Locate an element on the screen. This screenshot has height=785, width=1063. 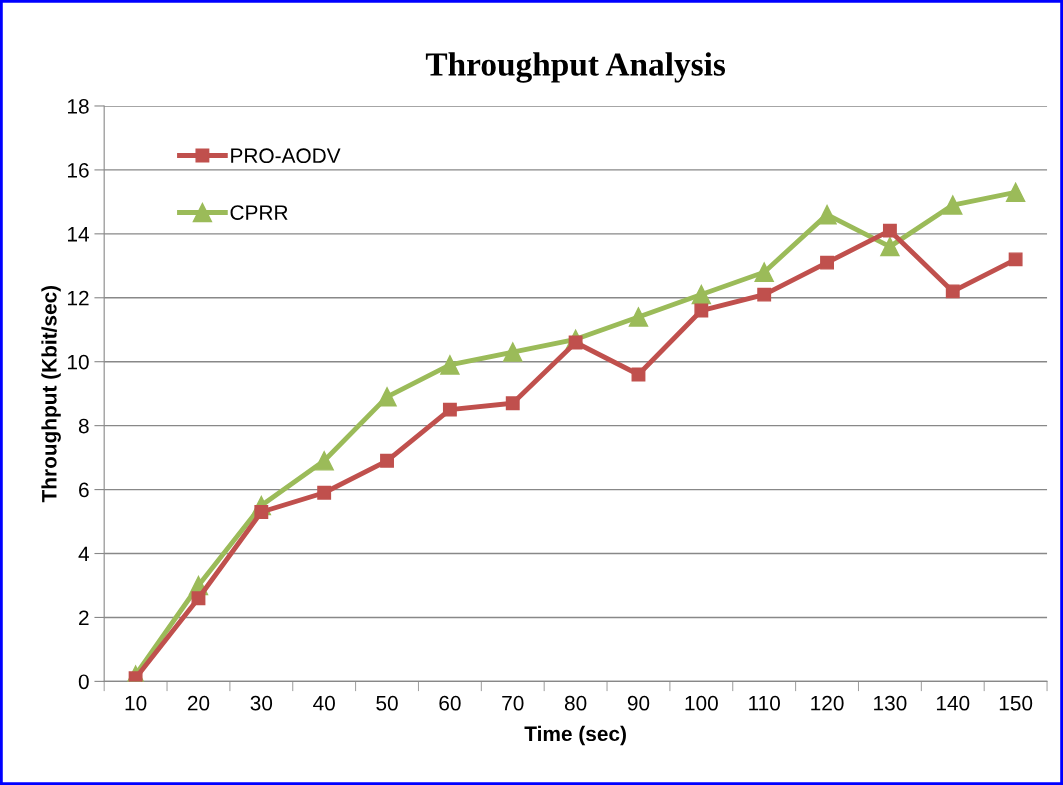
y-axis-title: Throughput (Kbit/sec) is located at coordinates (51, 394).